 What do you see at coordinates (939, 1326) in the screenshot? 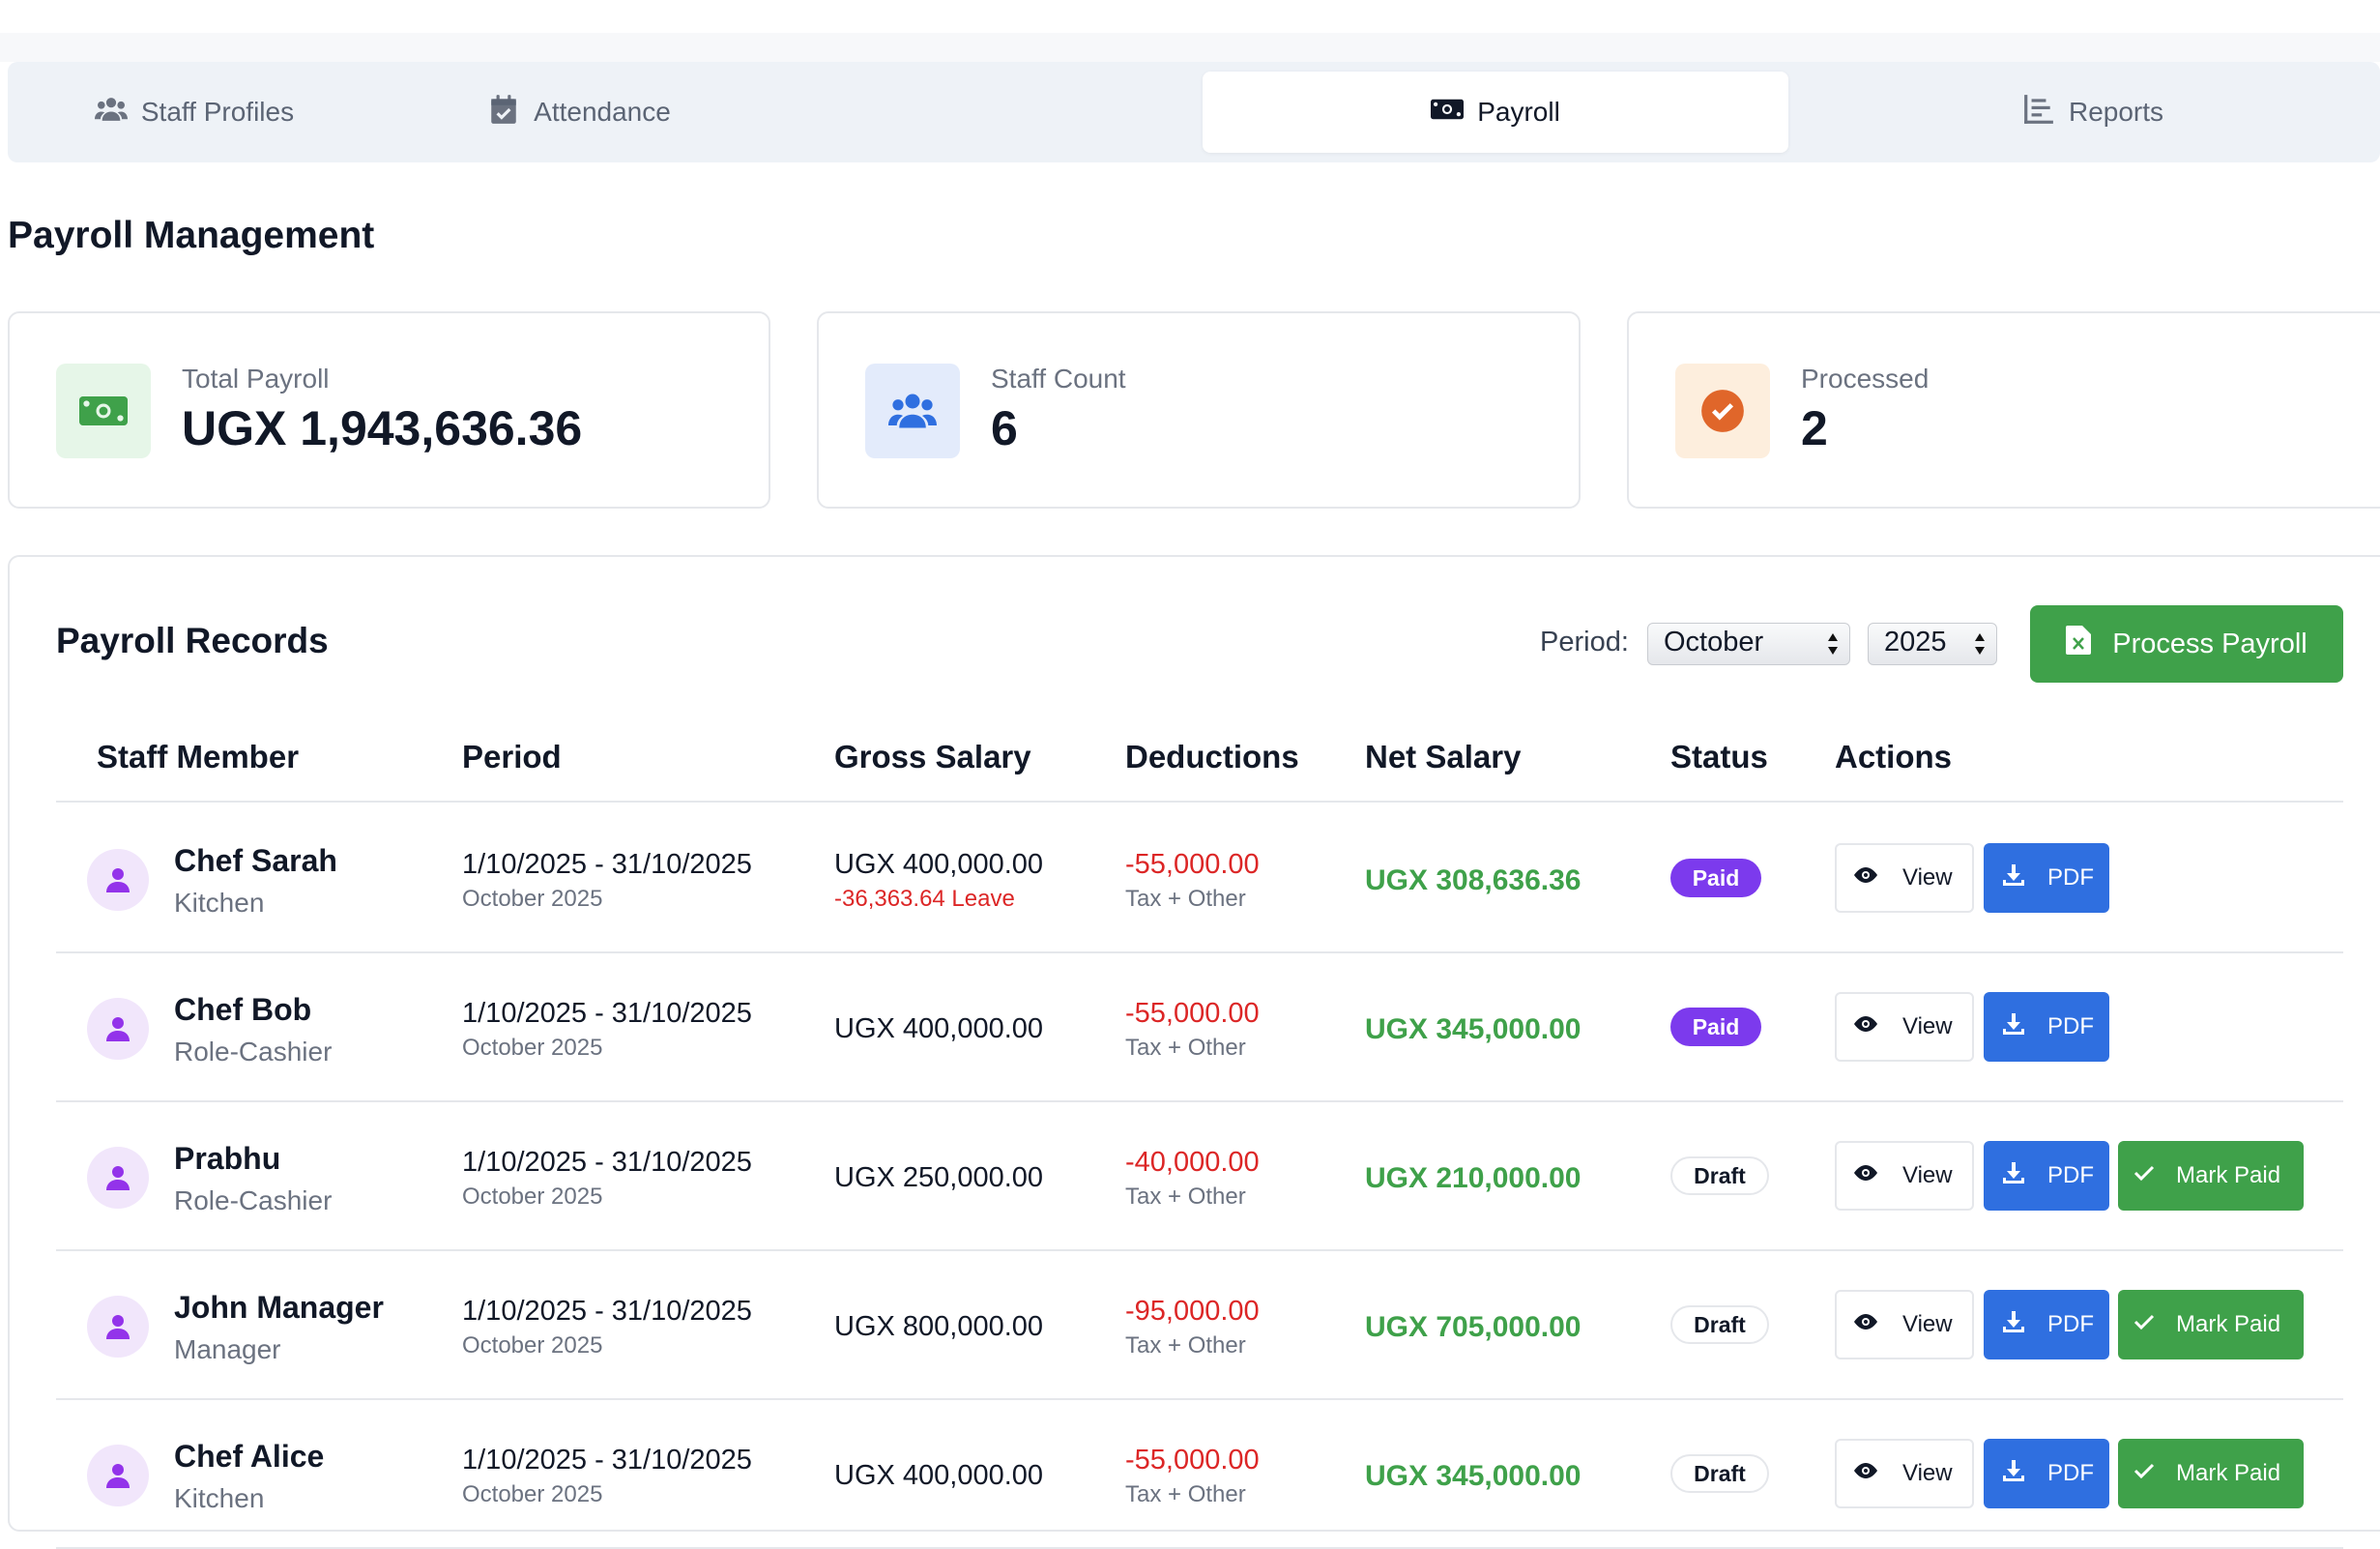
I see `gross-salary: UGX 800,000.00` at bounding box center [939, 1326].